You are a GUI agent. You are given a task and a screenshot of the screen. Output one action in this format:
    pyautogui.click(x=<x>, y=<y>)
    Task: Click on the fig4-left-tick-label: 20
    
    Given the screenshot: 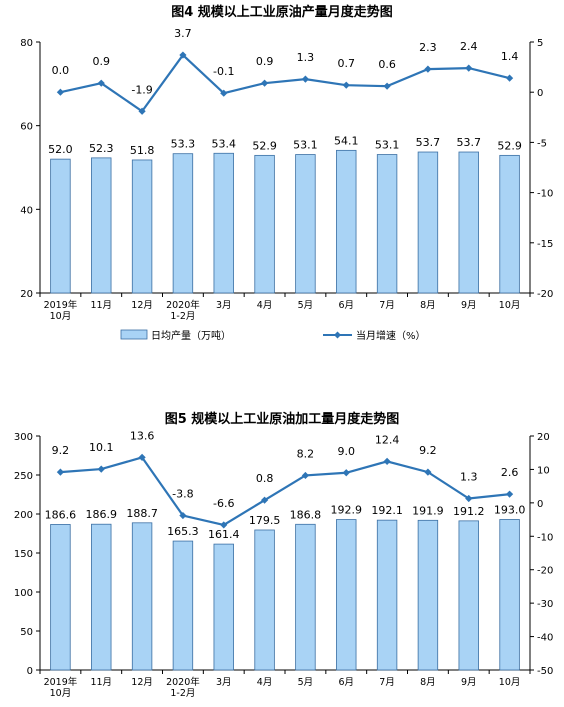 What is the action you would take?
    pyautogui.click(x=26, y=294)
    